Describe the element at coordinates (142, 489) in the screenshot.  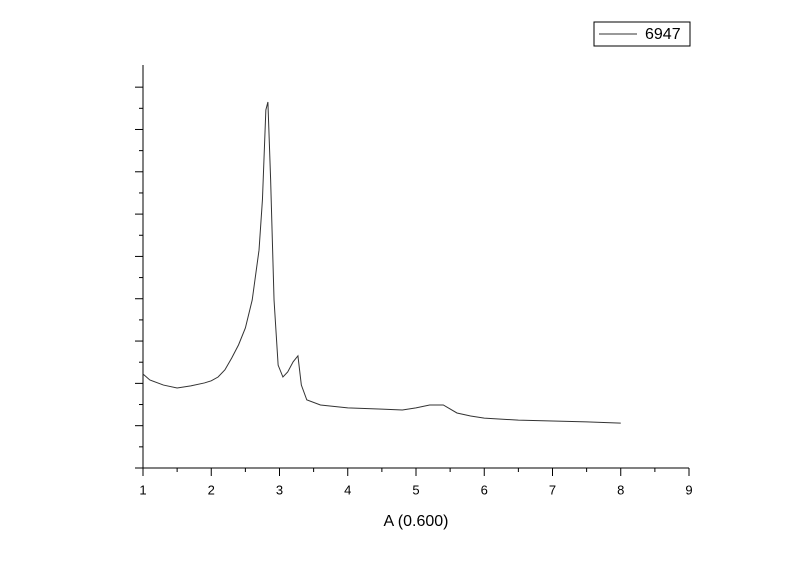
I see `x-tick-label: 1` at that location.